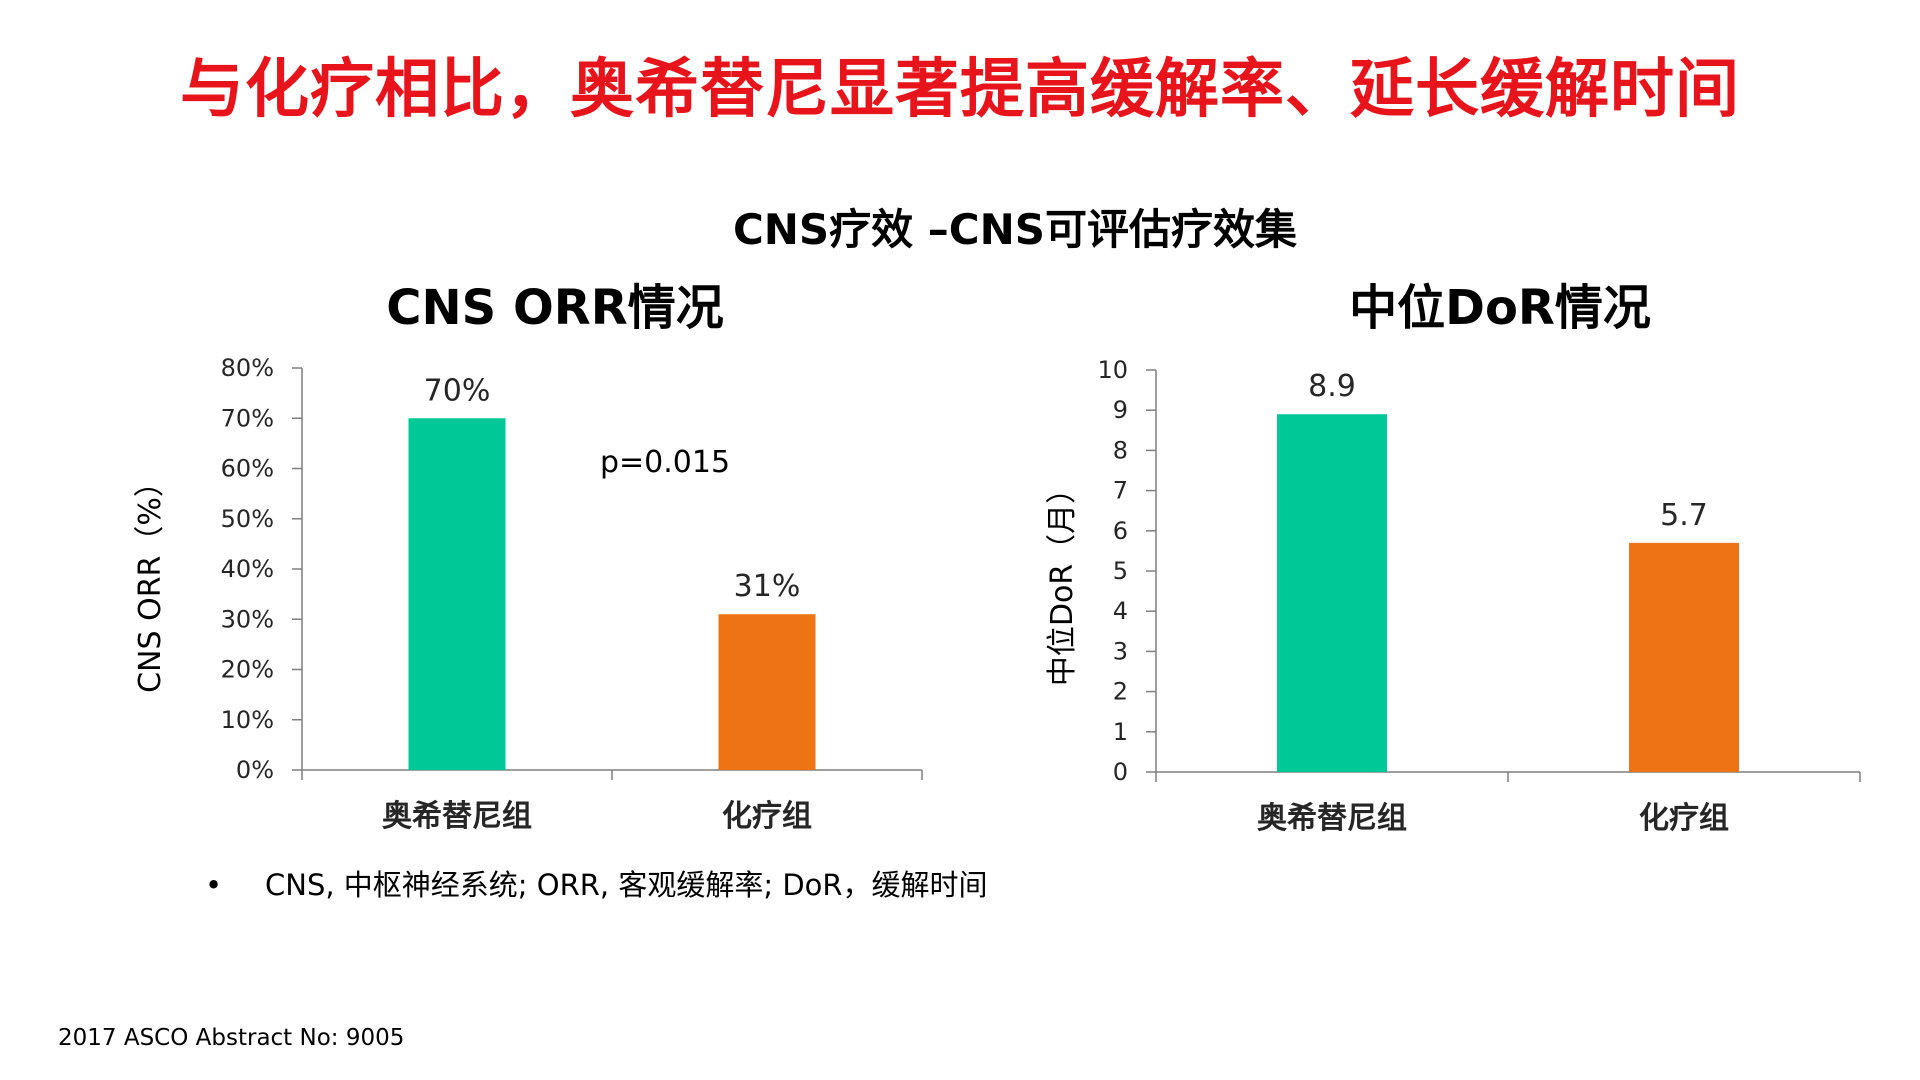 The height and width of the screenshot is (1080, 1920). I want to click on footnote-text: CNS, 中枢神经系统; ORR, 客观缓解率; DoR，缓解时间, so click(626, 885).